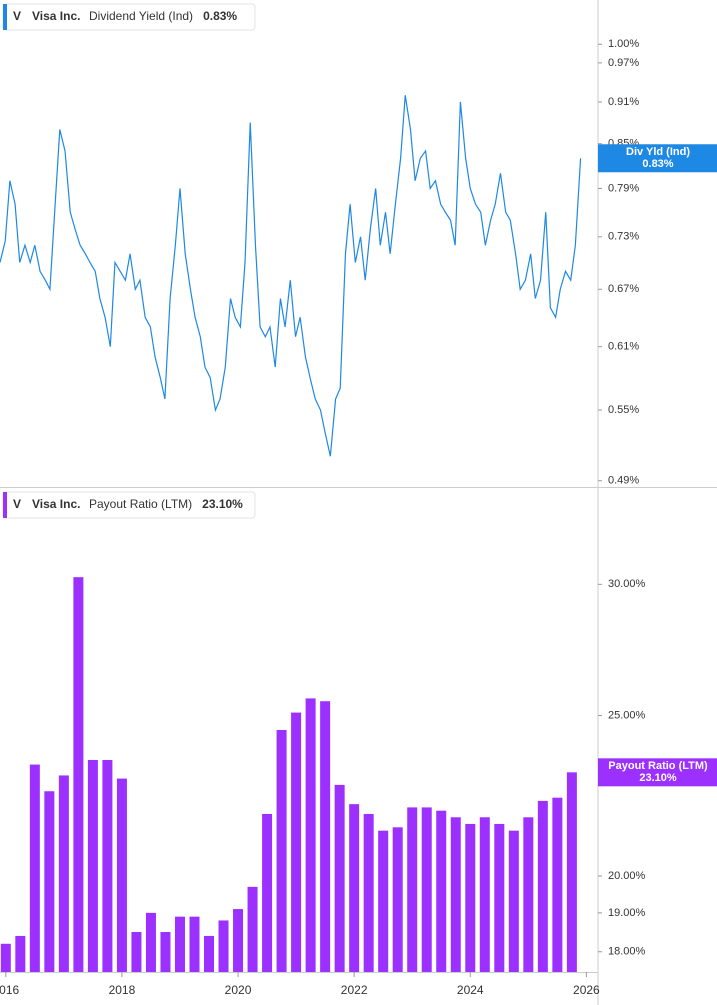 This screenshot has height=1005, width=717. Describe the element at coordinates (627, 913) in the screenshot. I see `y-tick-label: 19.00%` at that location.